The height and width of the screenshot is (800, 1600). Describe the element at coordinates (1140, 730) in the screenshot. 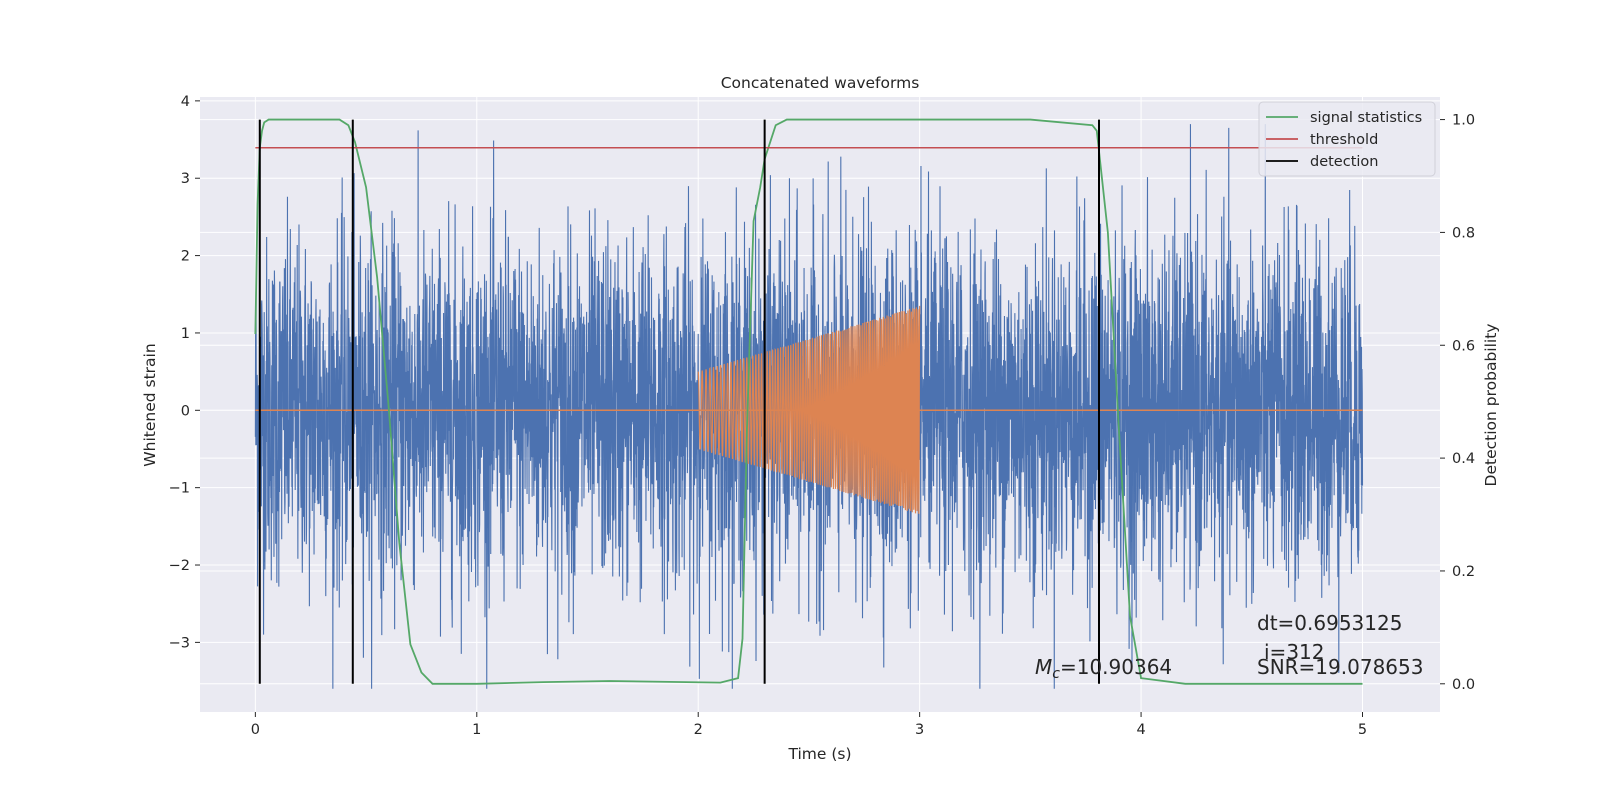

I see `x-tick-label-4: 4` at that location.